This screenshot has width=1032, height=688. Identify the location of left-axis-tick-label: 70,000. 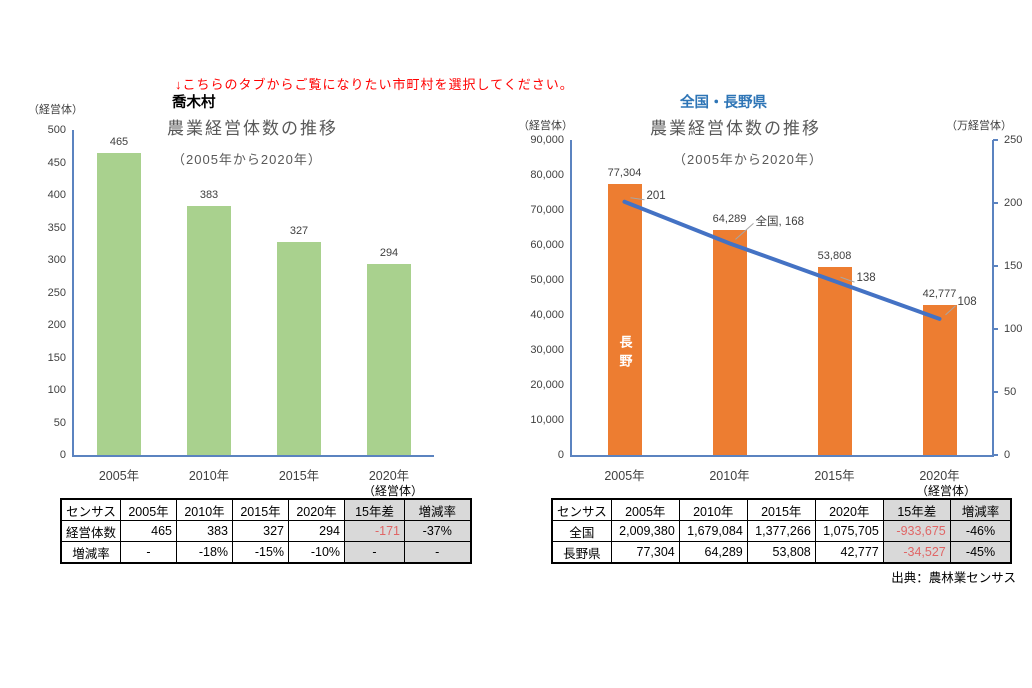
(547, 210).